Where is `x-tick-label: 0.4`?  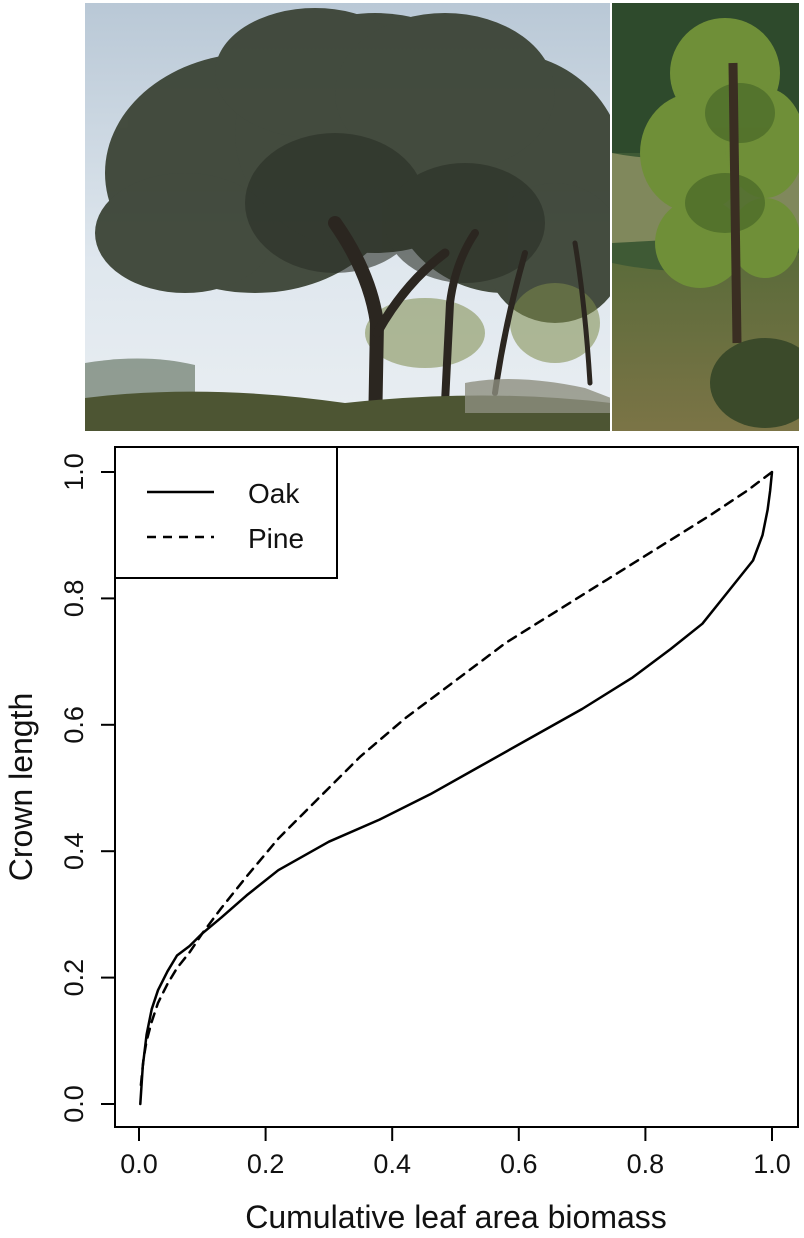 x-tick-label: 0.4 is located at coordinates (392, 1164).